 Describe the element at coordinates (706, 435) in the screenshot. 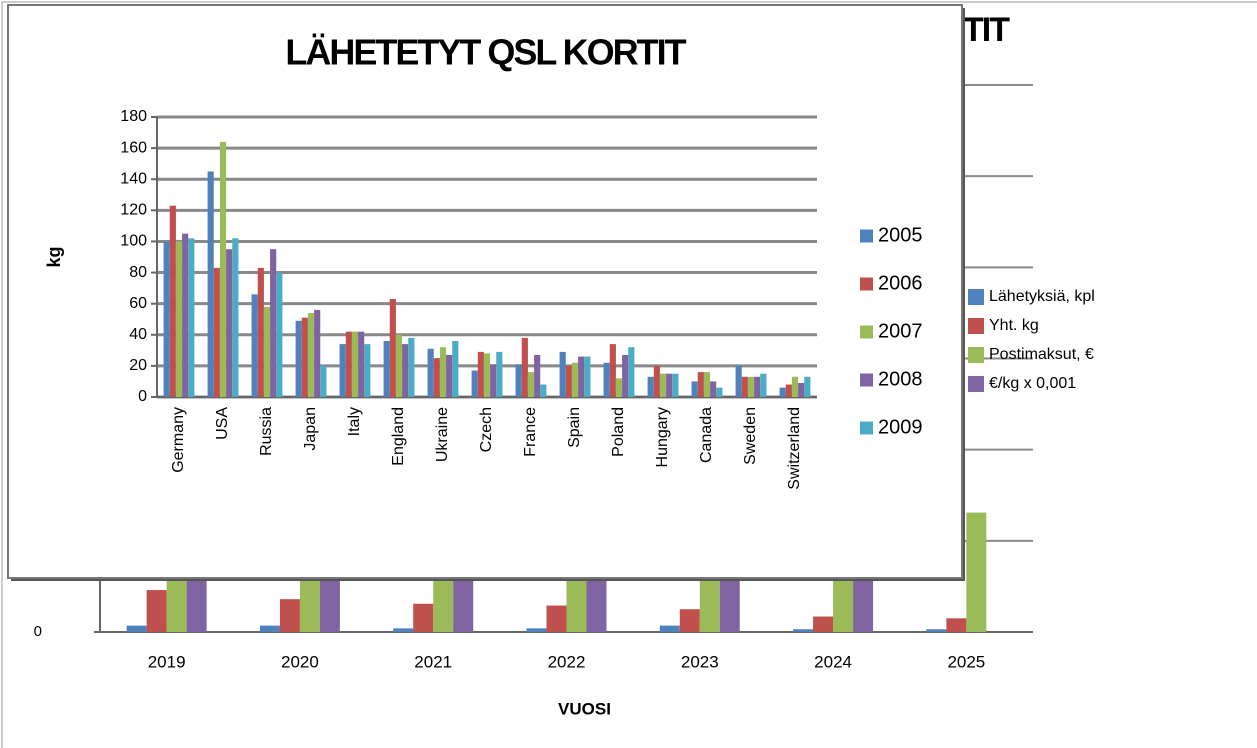

I see `x-tick-label: Canada` at that location.